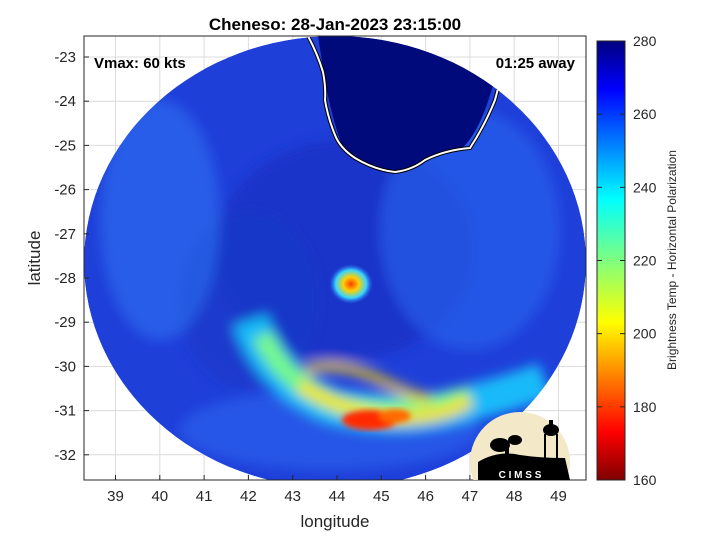  Describe the element at coordinates (645, 407) in the screenshot. I see `colorbar-tick-label: 180` at that location.